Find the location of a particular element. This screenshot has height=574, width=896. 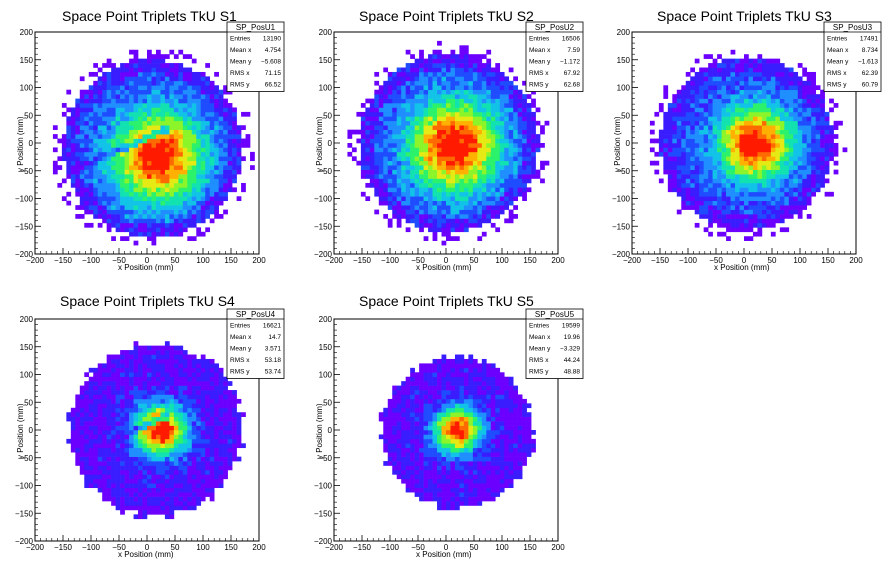

x-tick-label: 150 is located at coordinates (828, 260).